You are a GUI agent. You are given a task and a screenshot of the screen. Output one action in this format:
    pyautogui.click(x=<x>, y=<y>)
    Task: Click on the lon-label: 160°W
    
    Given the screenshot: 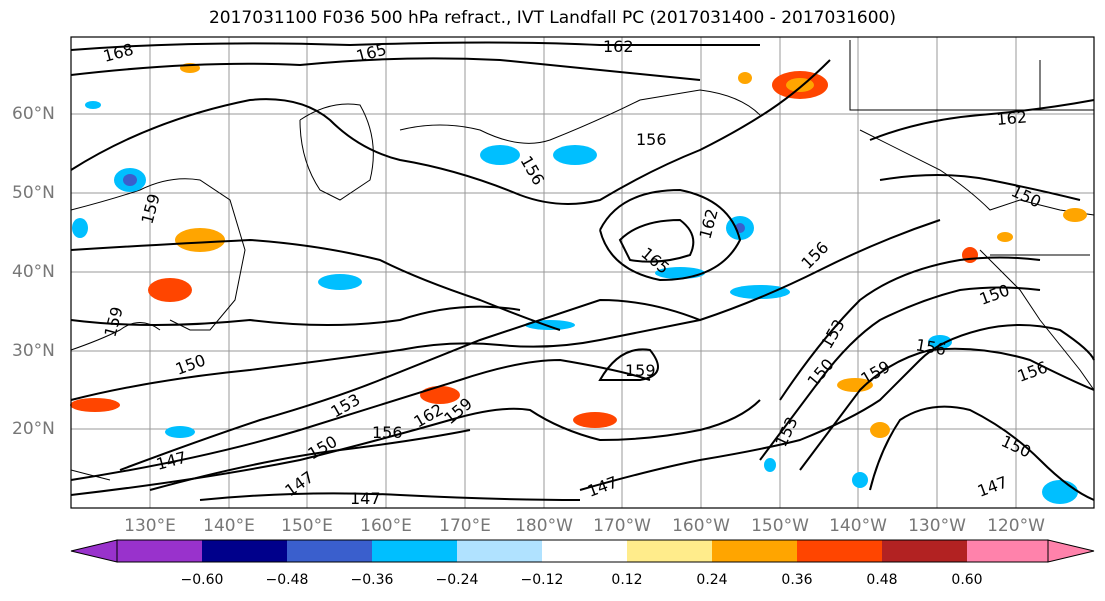 What is the action you would take?
    pyautogui.click(x=701, y=526)
    